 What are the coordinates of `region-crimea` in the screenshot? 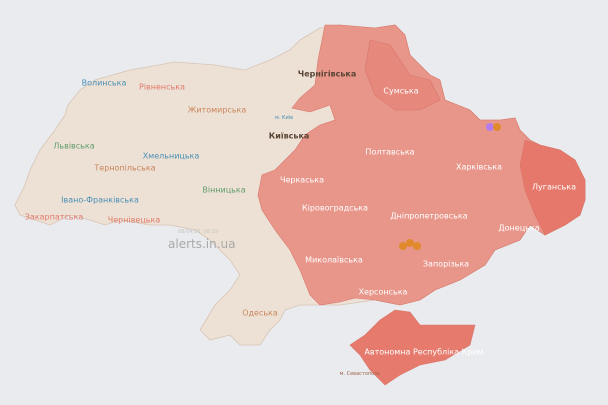 It's located at (412, 347).